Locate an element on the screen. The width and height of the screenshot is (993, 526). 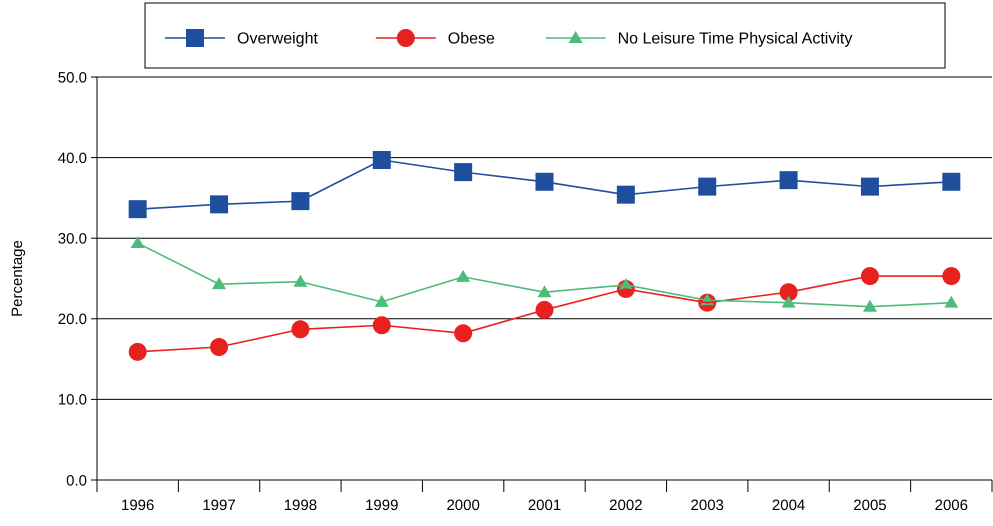
legend-label: Obese is located at coordinates (472, 39).